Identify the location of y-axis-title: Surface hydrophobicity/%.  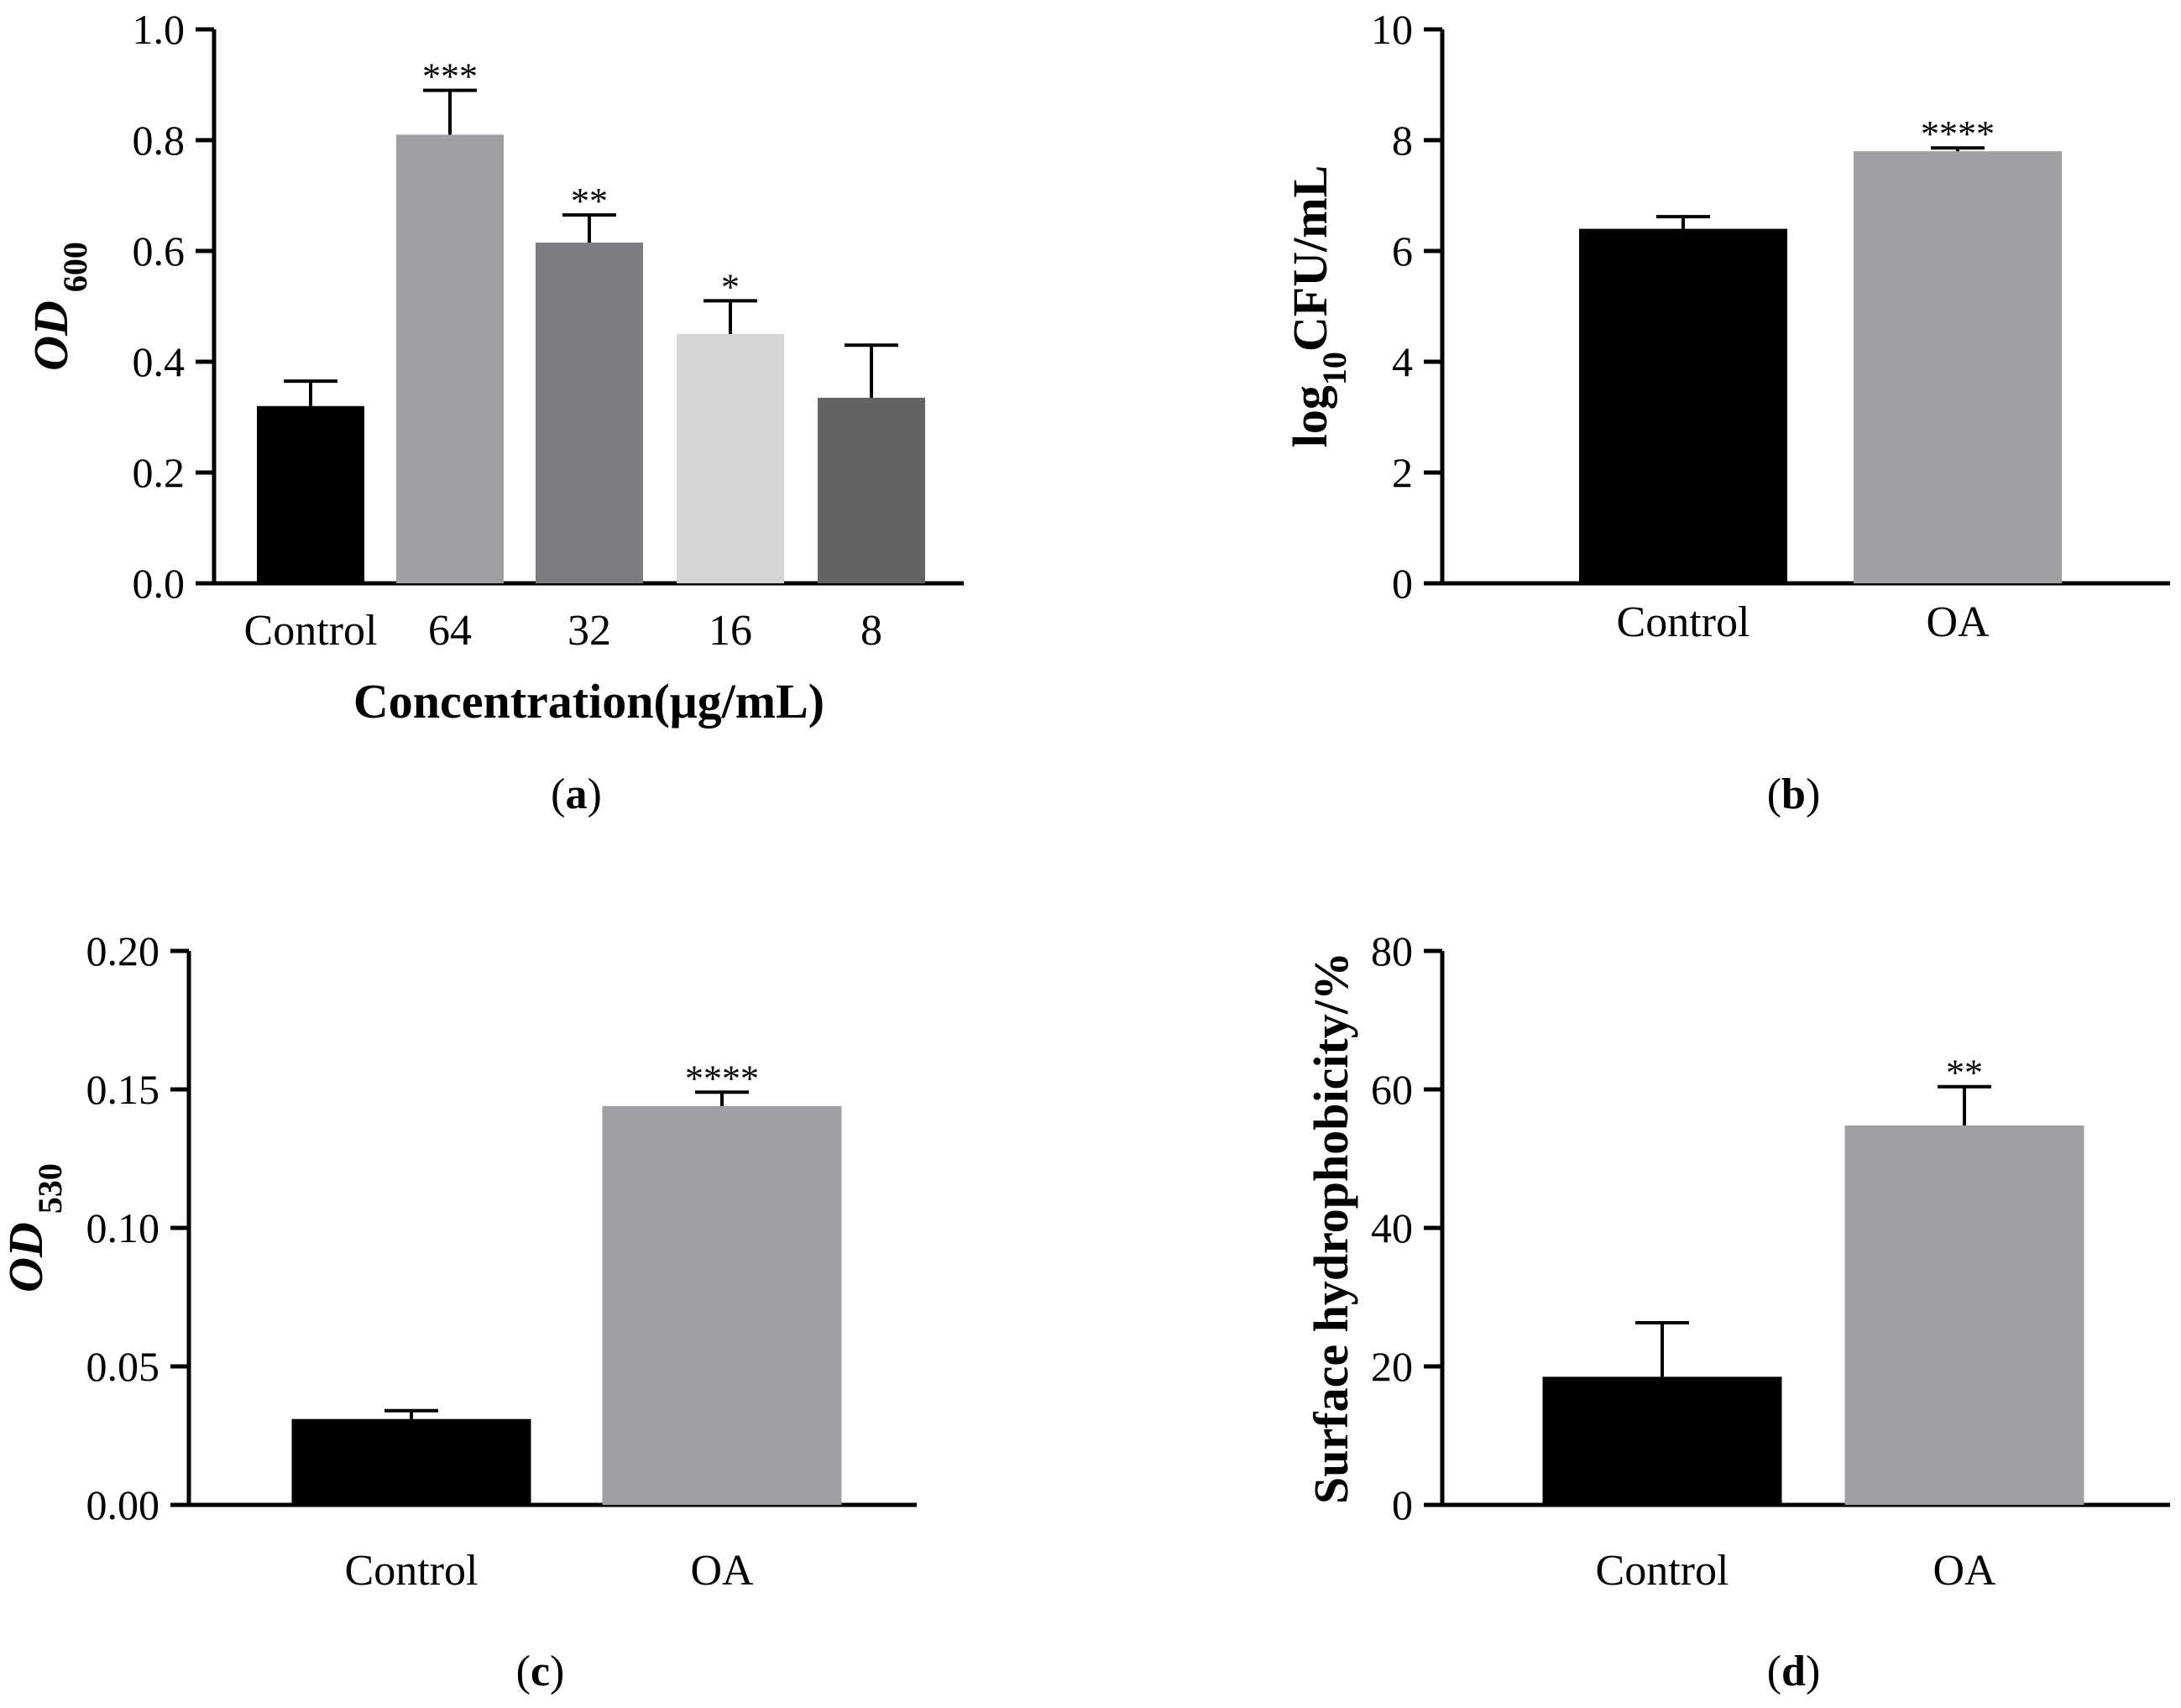
(1331, 1228).